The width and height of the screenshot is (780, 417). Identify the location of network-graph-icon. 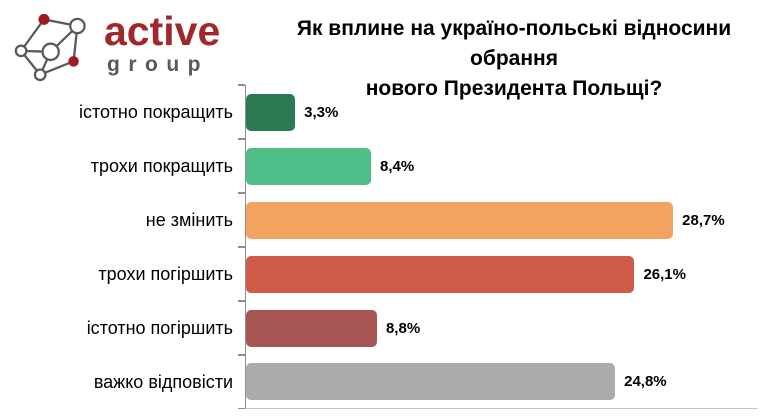
(50, 47).